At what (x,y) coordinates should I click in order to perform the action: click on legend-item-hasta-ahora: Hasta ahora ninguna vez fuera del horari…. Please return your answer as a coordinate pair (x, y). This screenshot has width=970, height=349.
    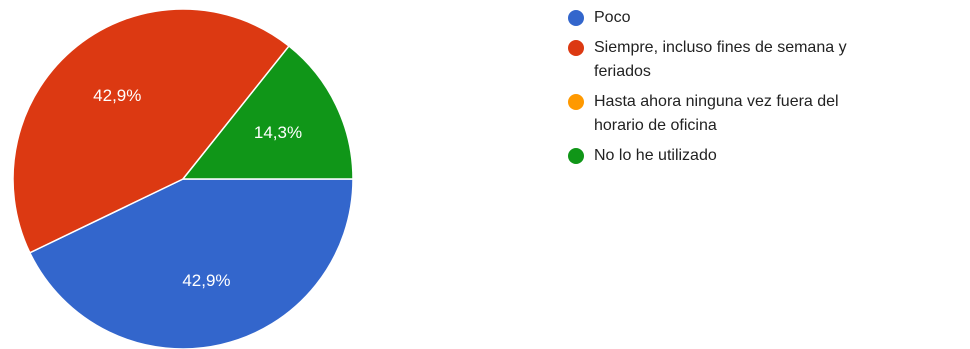
    Looking at the image, I should click on (768, 114).